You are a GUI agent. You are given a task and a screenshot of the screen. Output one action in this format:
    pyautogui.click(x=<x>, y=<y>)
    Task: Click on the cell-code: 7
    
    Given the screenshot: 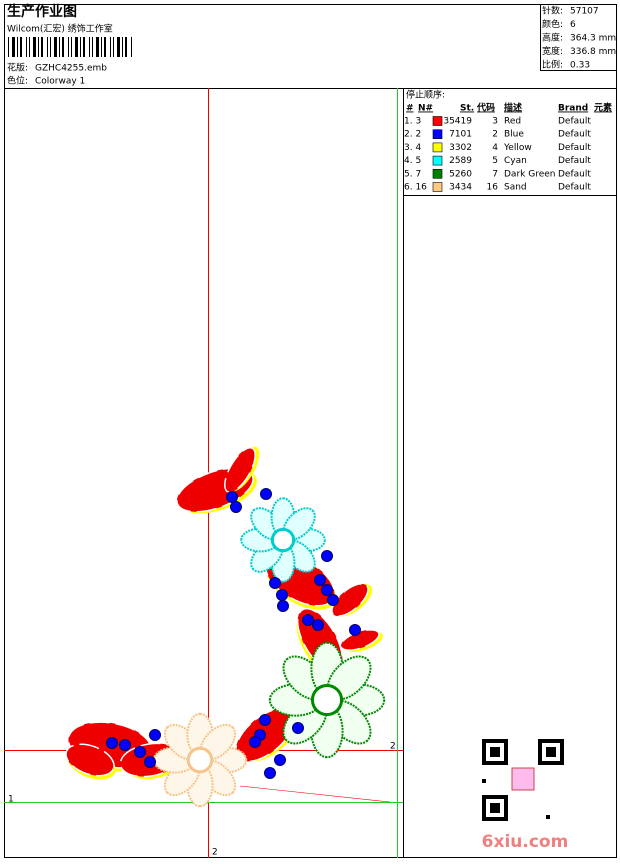 What is the action you would take?
    pyautogui.click(x=495, y=174)
    